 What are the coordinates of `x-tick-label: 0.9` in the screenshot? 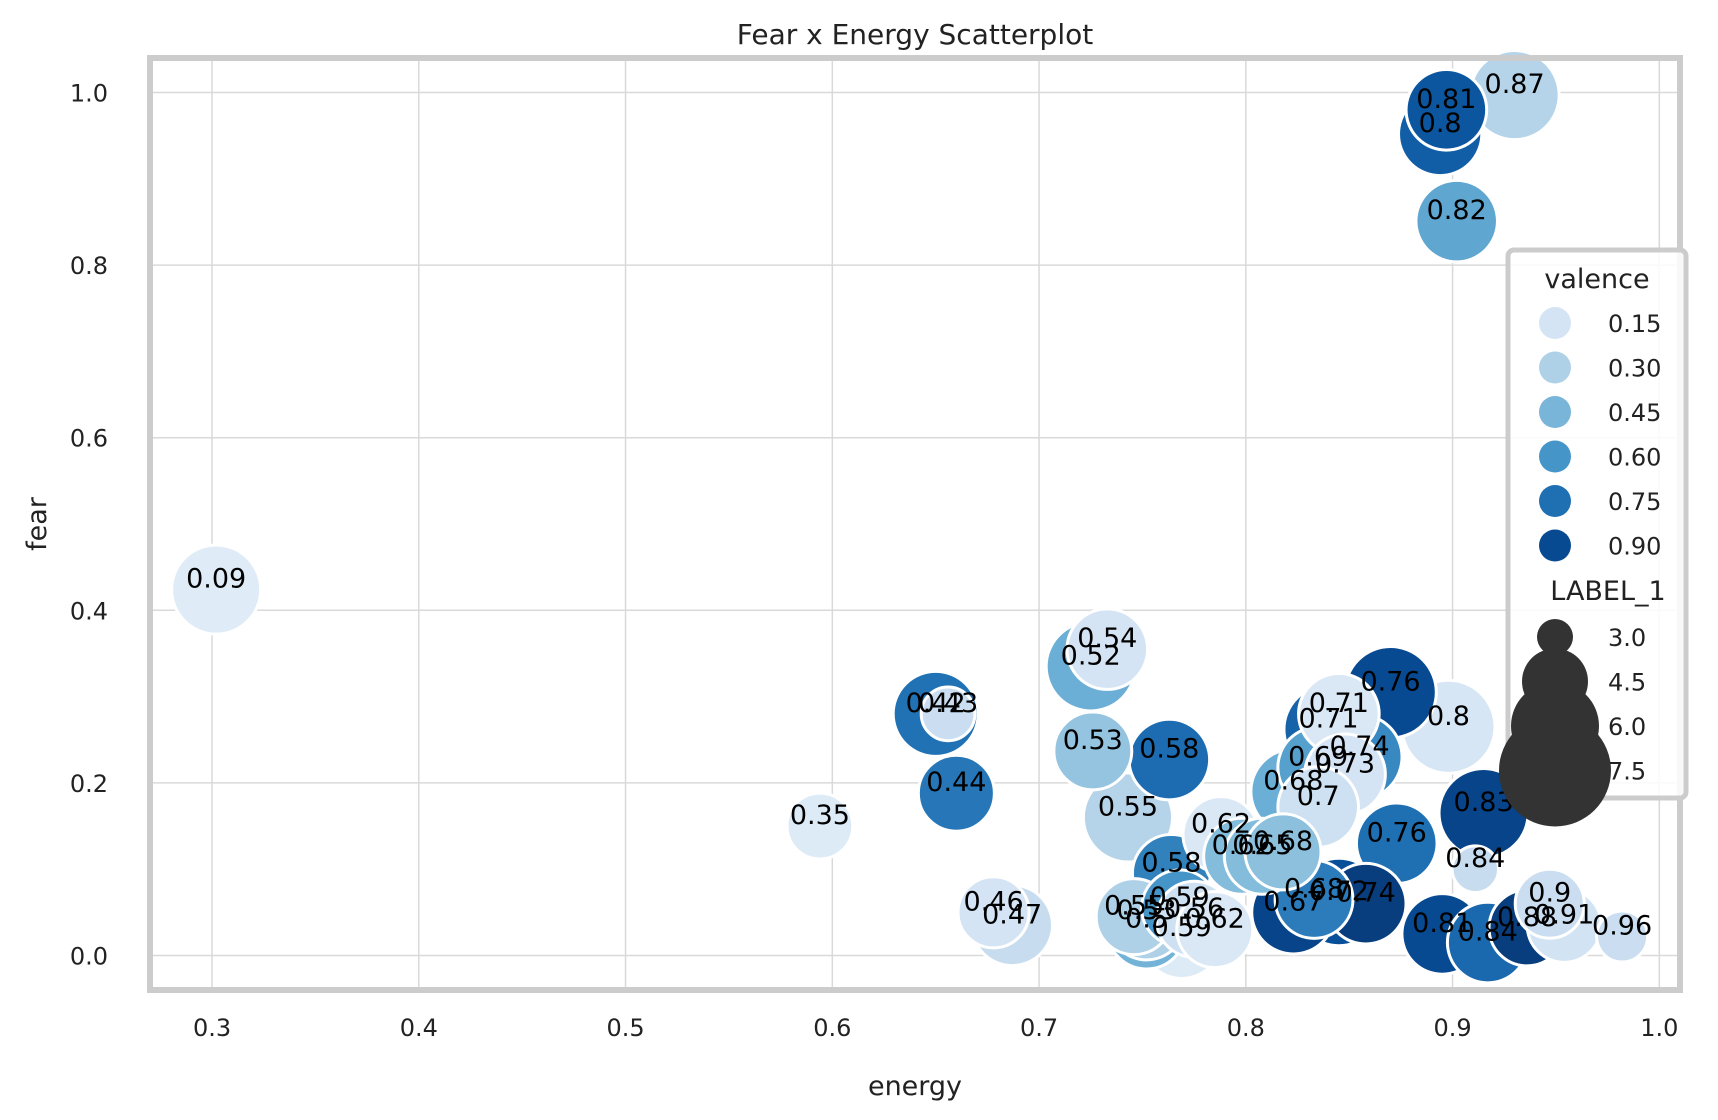 It's located at (1452, 1028).